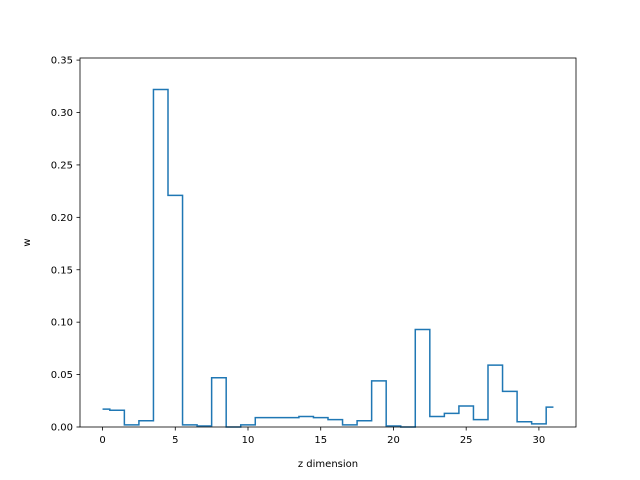 The height and width of the screenshot is (480, 640). I want to click on y-axis-label: w, so click(27, 242).